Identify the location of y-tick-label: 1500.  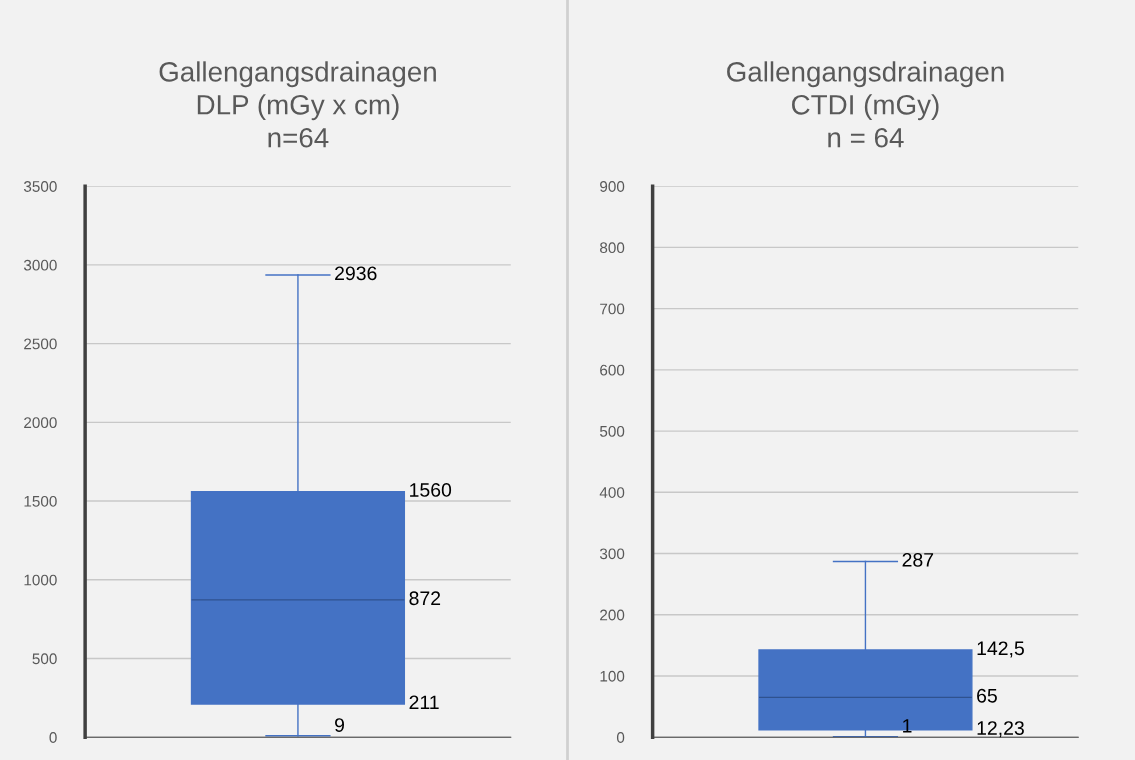
(40, 501).